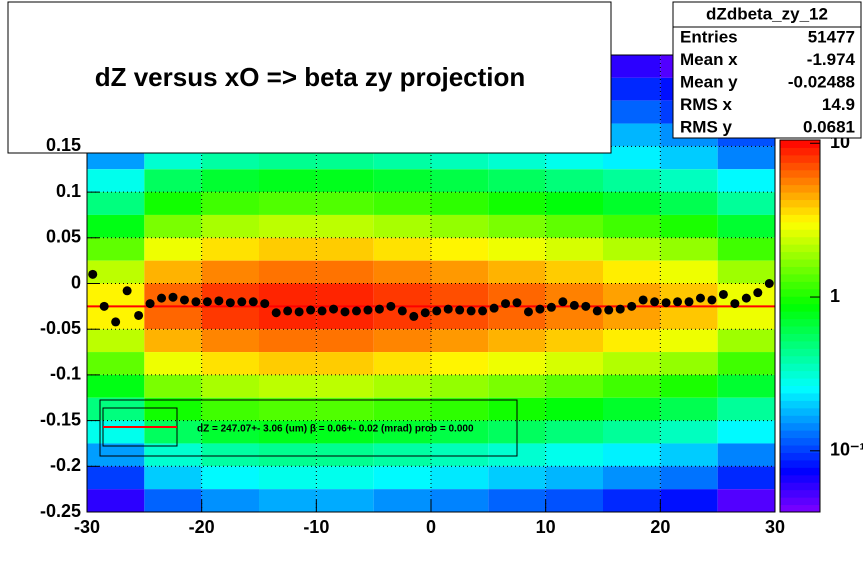  What do you see at coordinates (660, 527) in the screenshot?
I see `x-tick-label: 20` at bounding box center [660, 527].